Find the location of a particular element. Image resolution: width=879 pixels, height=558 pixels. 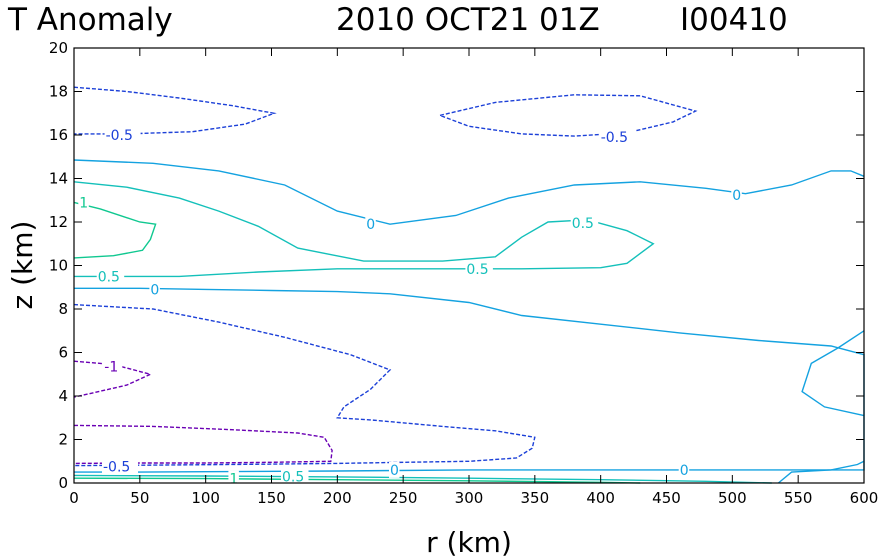

contour-label-13: 1 is located at coordinates (83, 203).